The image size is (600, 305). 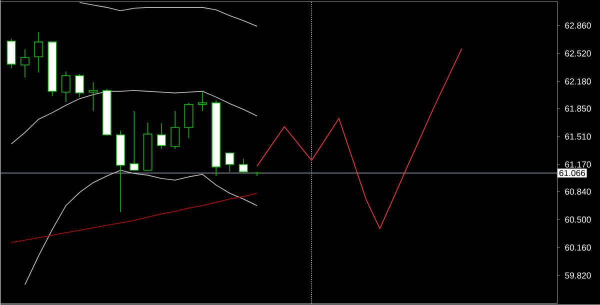 What do you see at coordinates (578, 165) in the screenshot?
I see `y-tick-label: 61.170` at bounding box center [578, 165].